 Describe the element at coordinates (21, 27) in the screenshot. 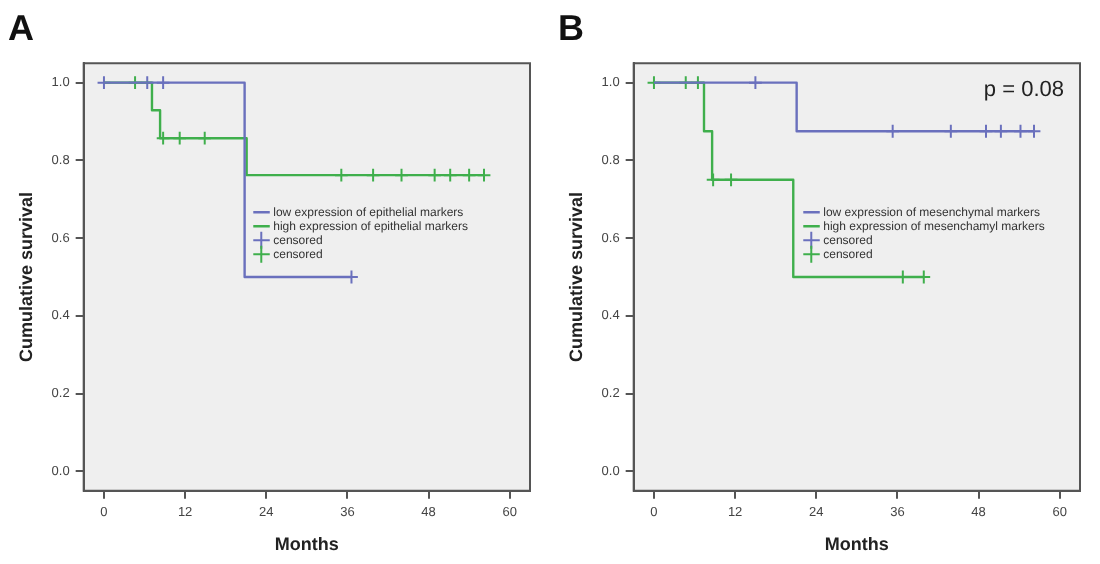

I see `chart-title: A` at that location.